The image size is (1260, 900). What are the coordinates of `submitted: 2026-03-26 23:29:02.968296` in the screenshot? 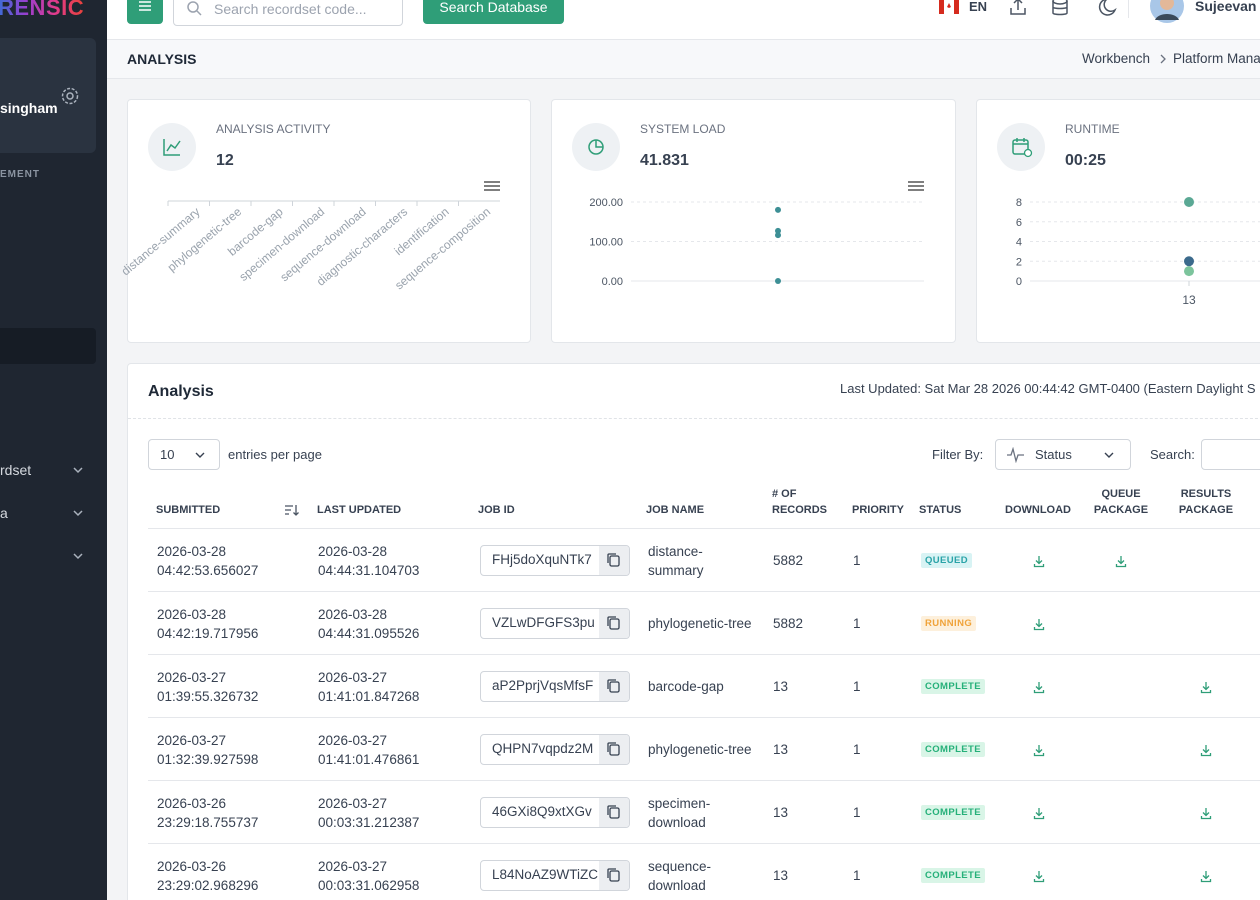 It's located at (222, 872).